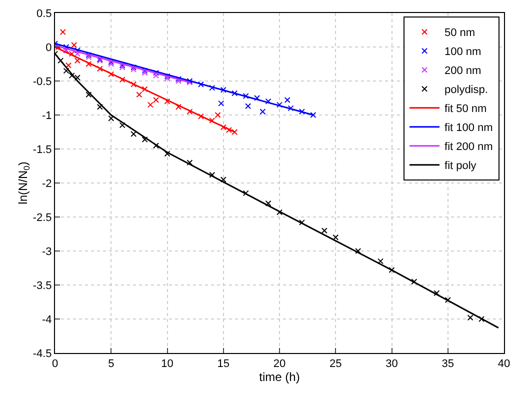 The width and height of the screenshot is (518, 393). I want to click on y-tick-label: -0.5, so click(42, 82).